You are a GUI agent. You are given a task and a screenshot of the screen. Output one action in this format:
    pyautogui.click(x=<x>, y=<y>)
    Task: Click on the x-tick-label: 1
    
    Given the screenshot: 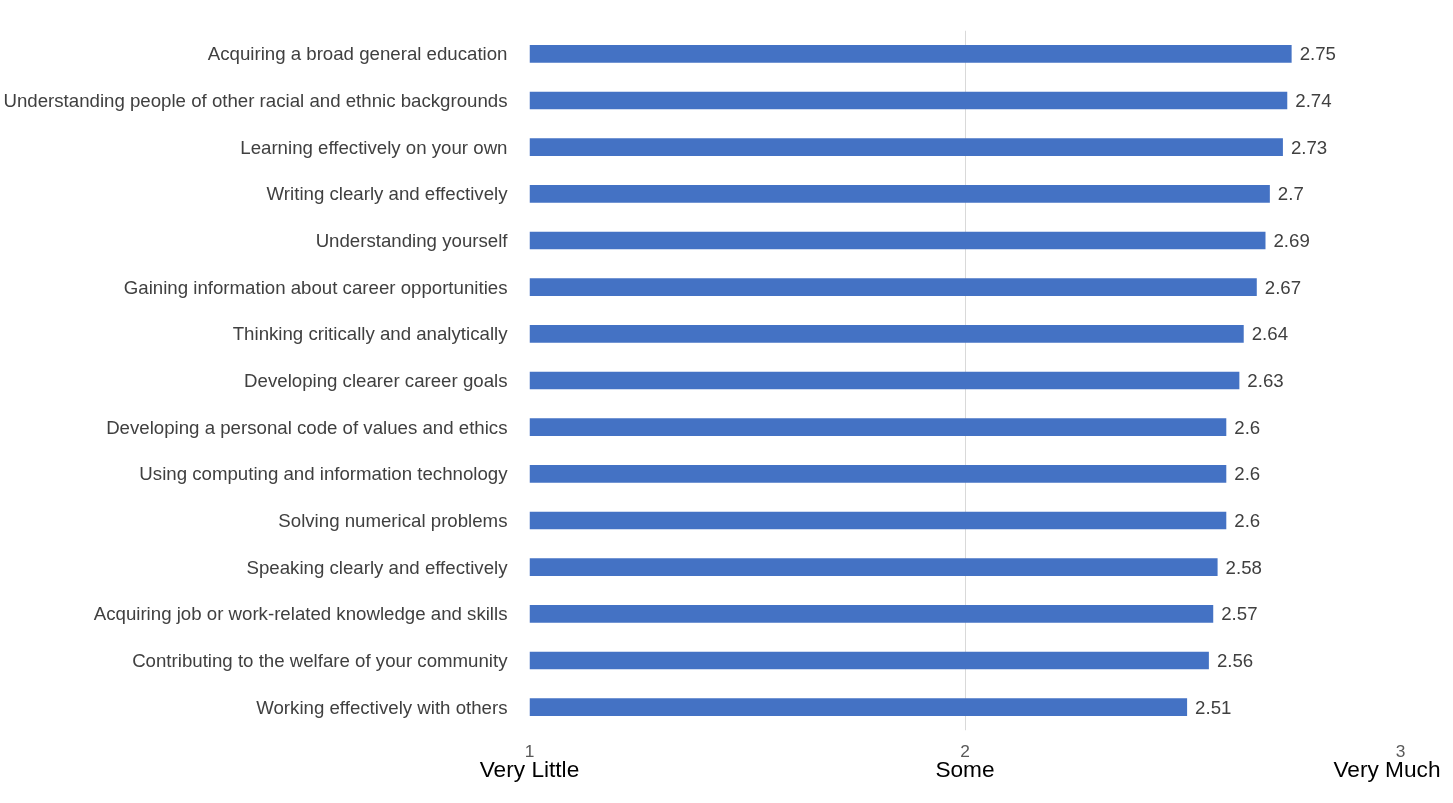 What is the action you would take?
    pyautogui.click(x=529, y=750)
    